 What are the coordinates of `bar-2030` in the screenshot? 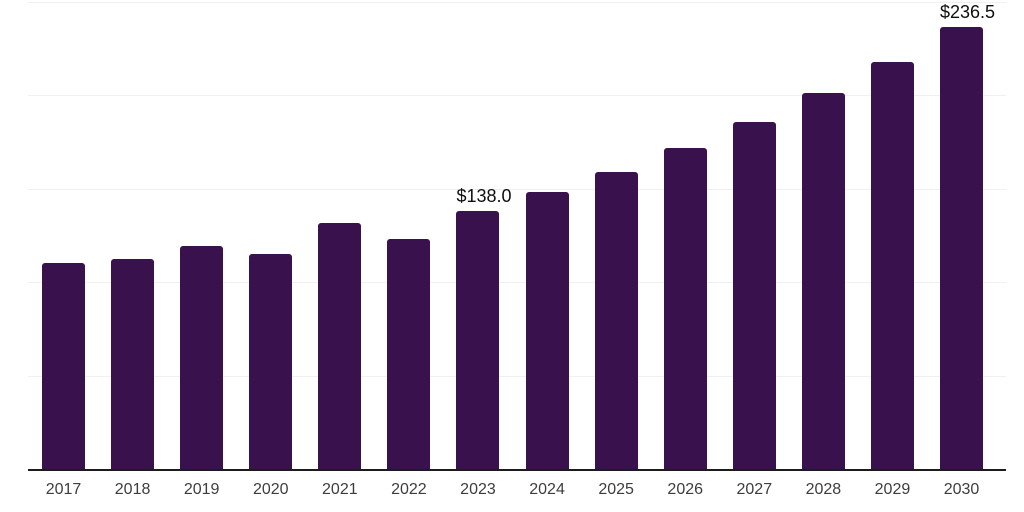 It's located at (962, 248).